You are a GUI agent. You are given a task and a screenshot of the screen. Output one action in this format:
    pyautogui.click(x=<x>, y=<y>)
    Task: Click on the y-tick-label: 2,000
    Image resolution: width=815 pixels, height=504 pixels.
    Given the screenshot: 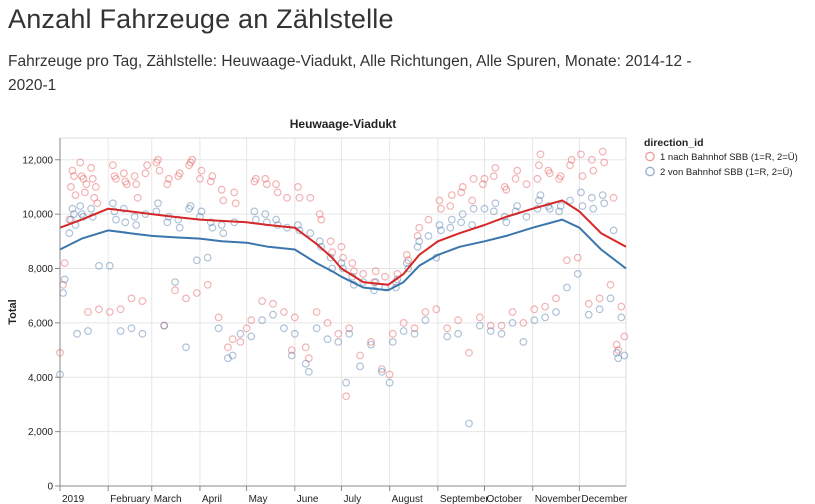 What is the action you would take?
    pyautogui.click(x=40, y=432)
    